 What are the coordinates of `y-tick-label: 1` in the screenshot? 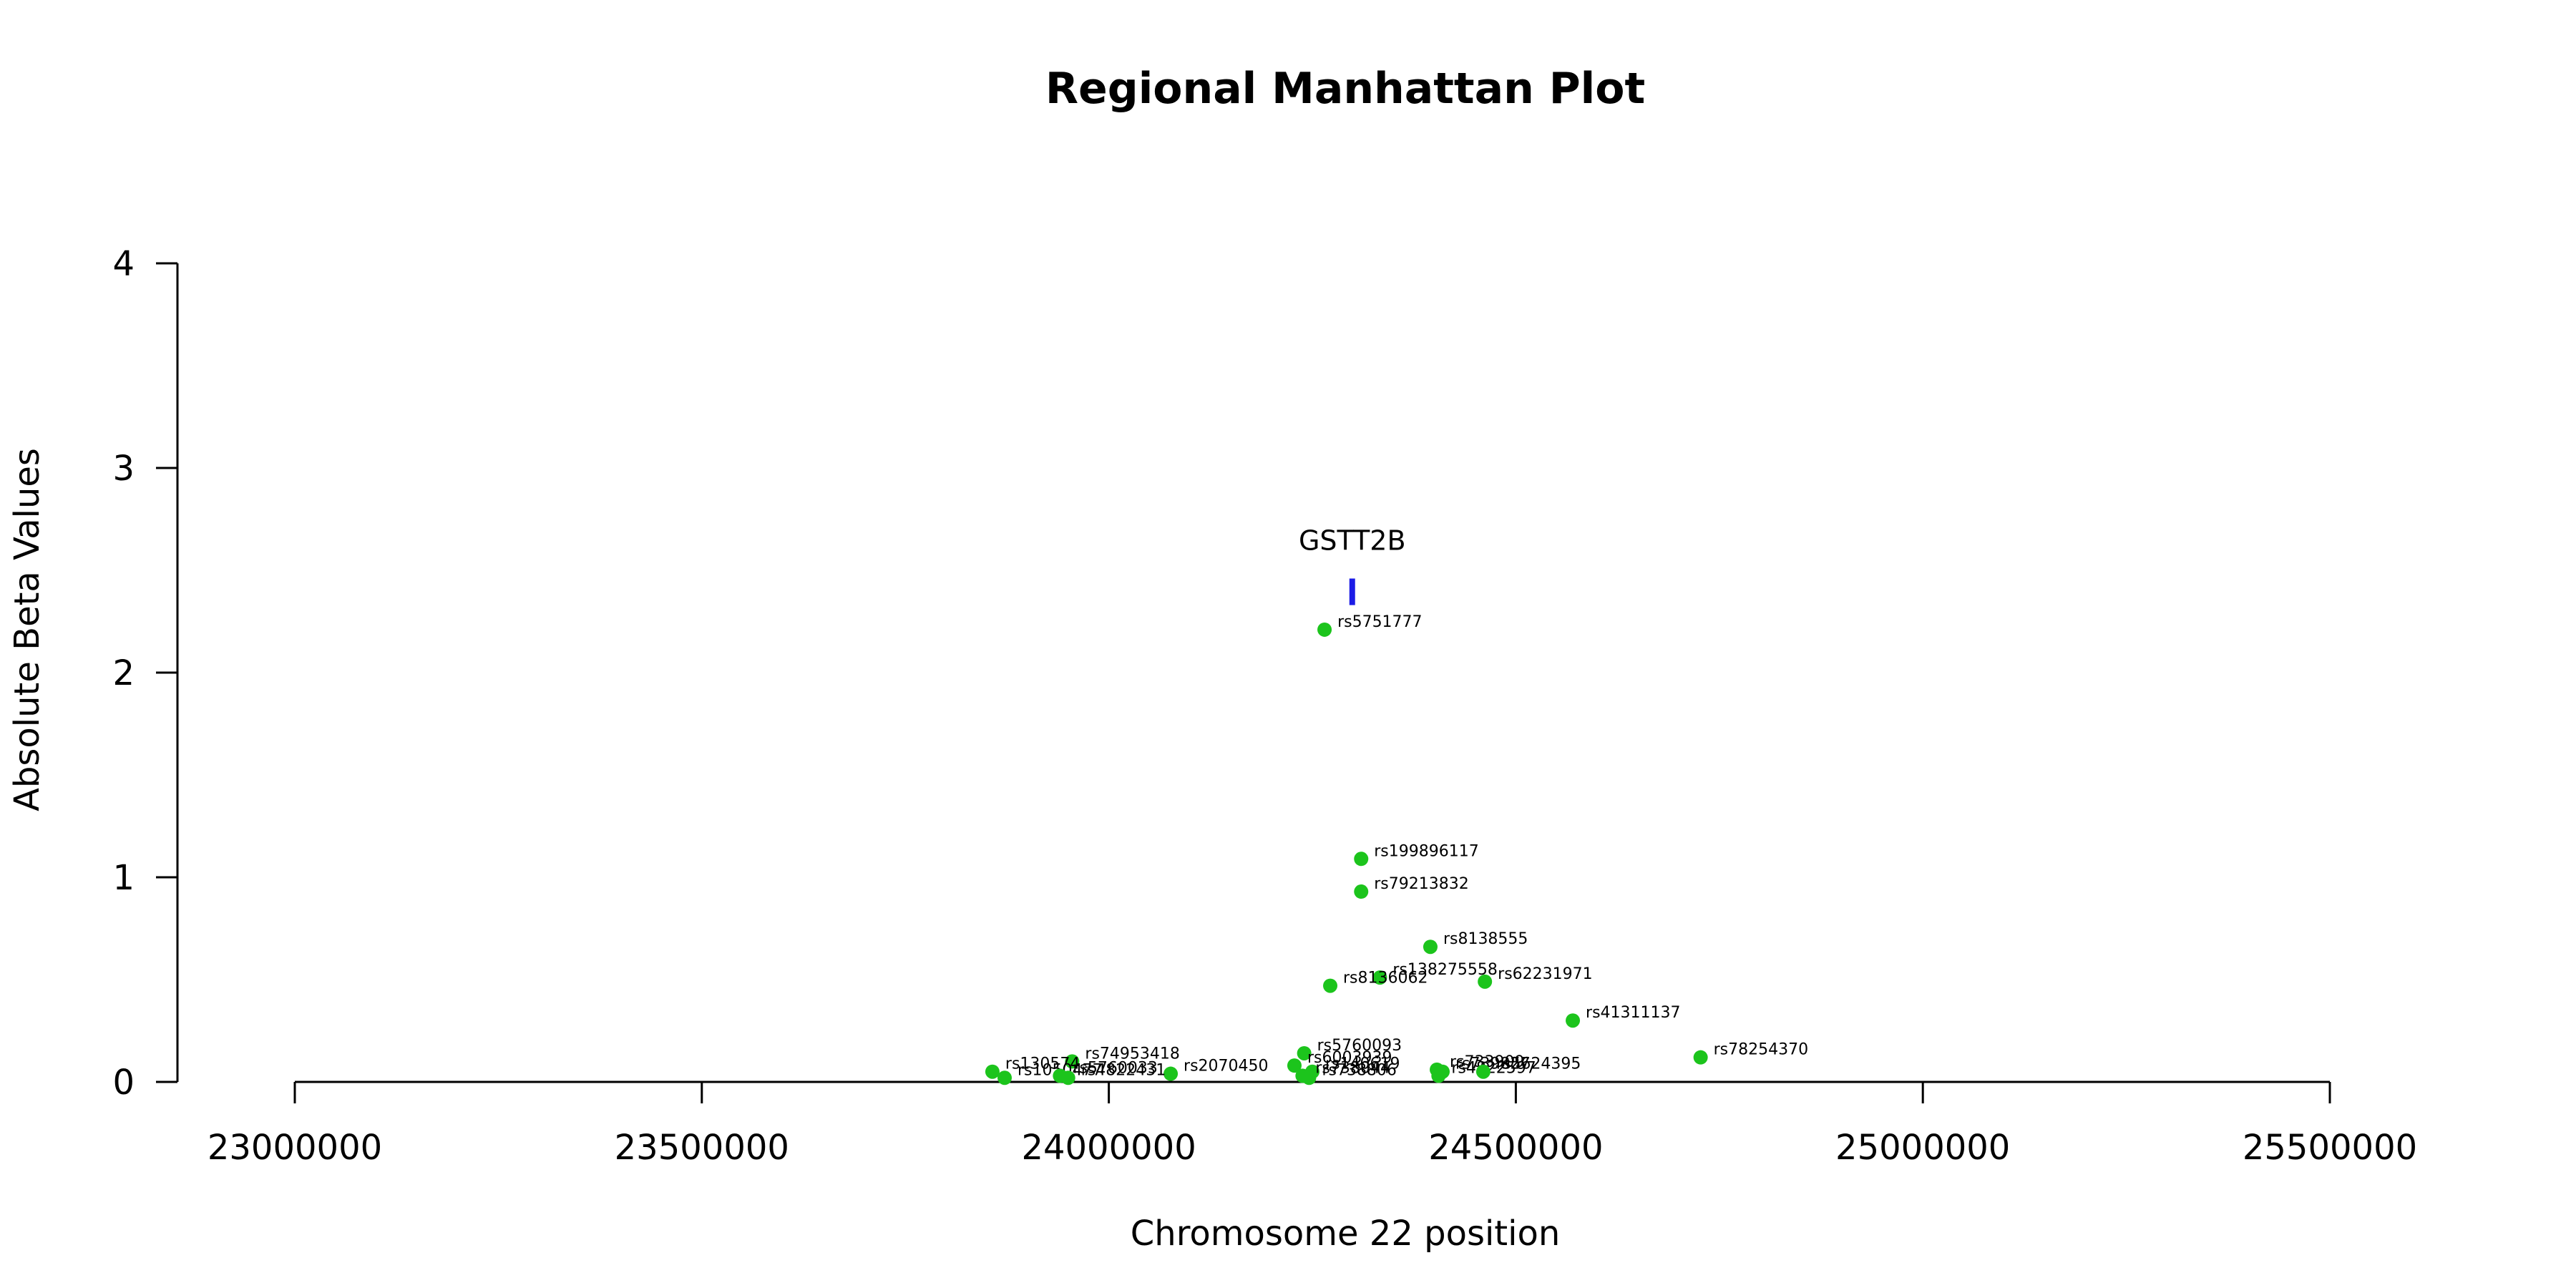 It's located at (123, 878).